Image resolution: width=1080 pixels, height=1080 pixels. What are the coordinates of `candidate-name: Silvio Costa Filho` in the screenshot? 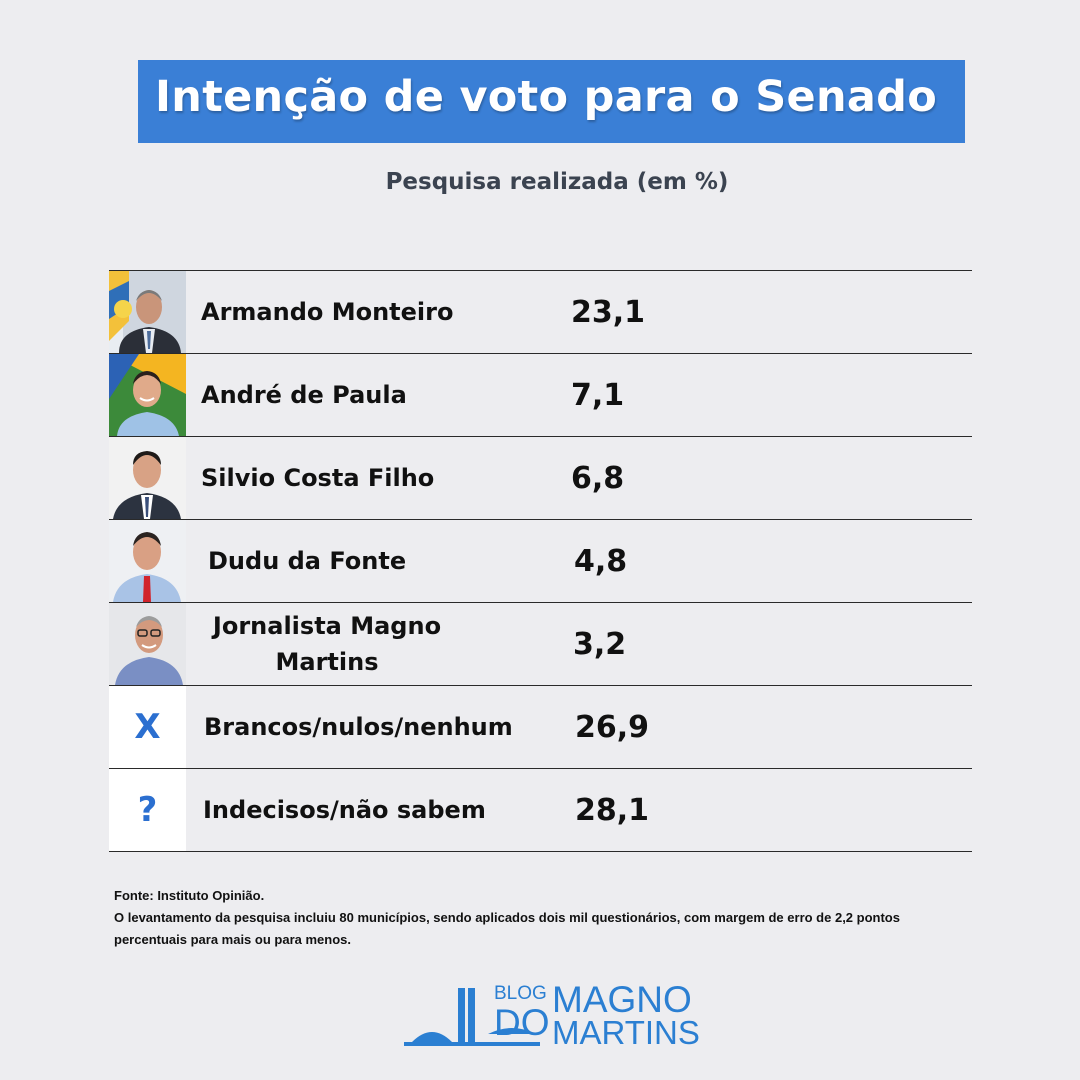 It's located at (318, 478).